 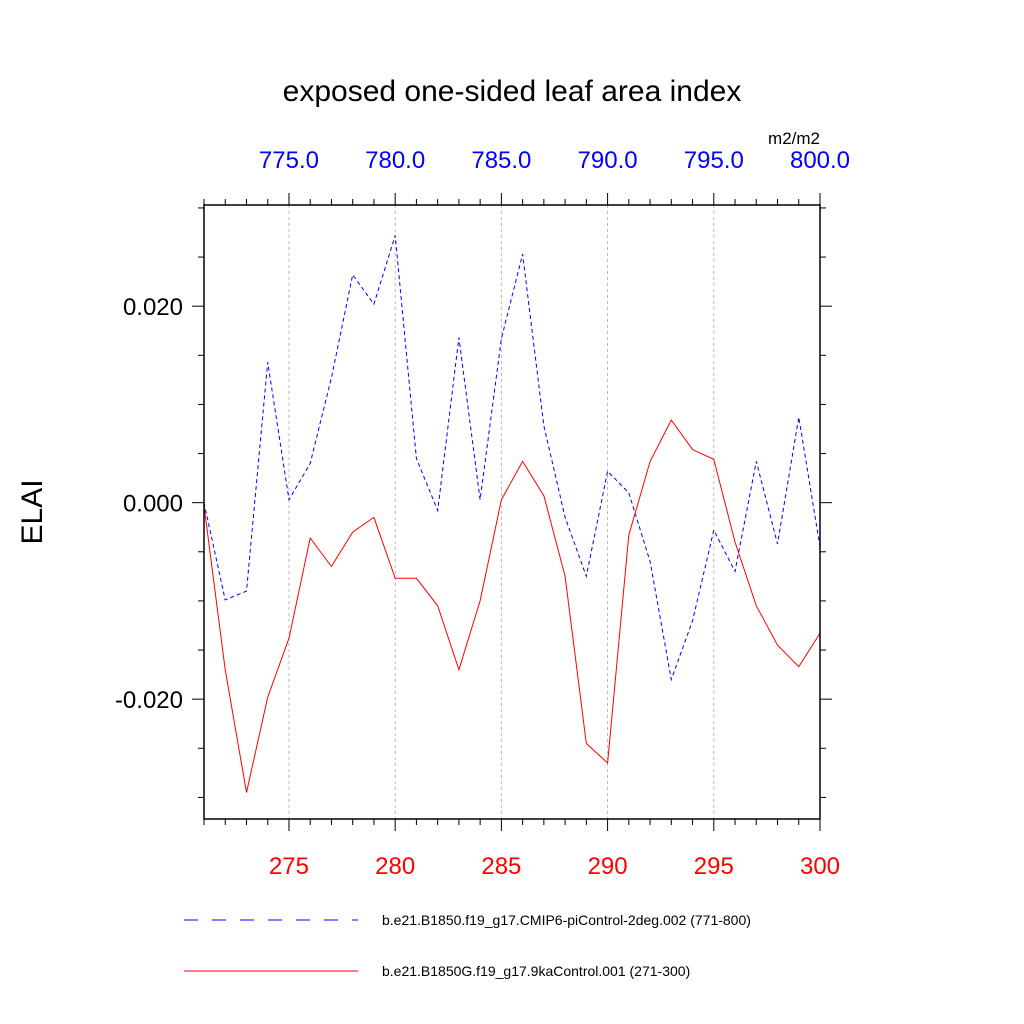 I want to click on units-label: m2/m2, so click(x=794, y=138).